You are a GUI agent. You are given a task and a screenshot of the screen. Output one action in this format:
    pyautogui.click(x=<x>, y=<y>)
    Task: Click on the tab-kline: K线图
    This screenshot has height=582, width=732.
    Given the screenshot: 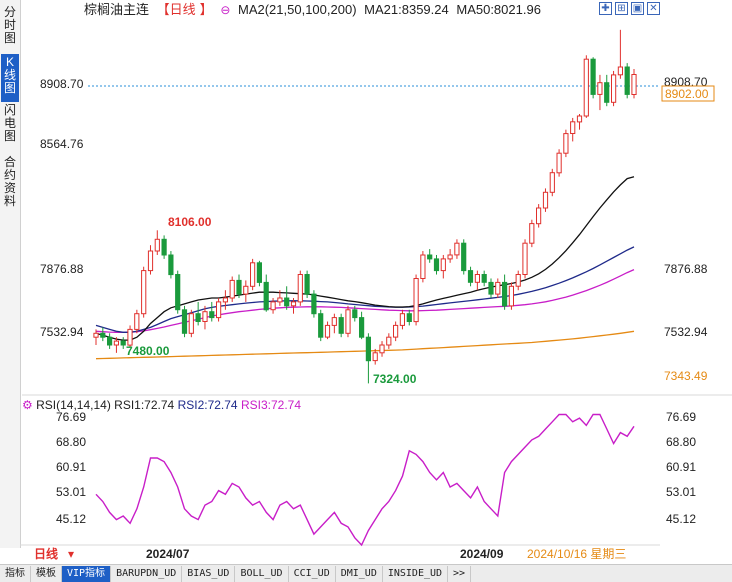 What is the action you would take?
    pyautogui.click(x=10, y=78)
    